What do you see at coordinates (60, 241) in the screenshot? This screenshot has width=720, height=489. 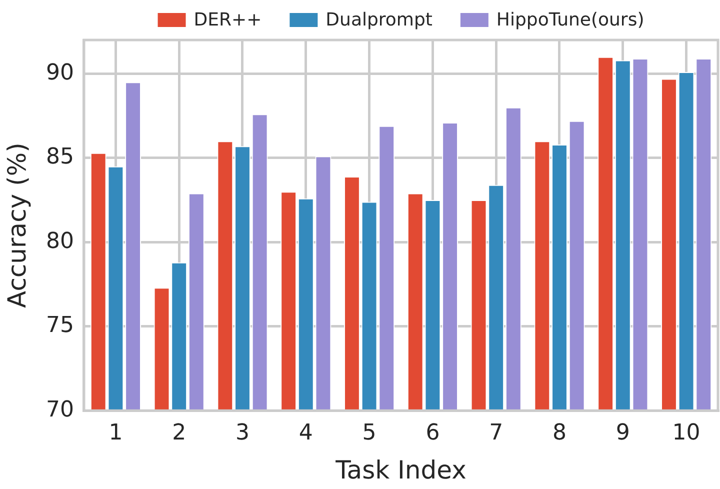 I see `y-tick-label: 80` at bounding box center [60, 241].